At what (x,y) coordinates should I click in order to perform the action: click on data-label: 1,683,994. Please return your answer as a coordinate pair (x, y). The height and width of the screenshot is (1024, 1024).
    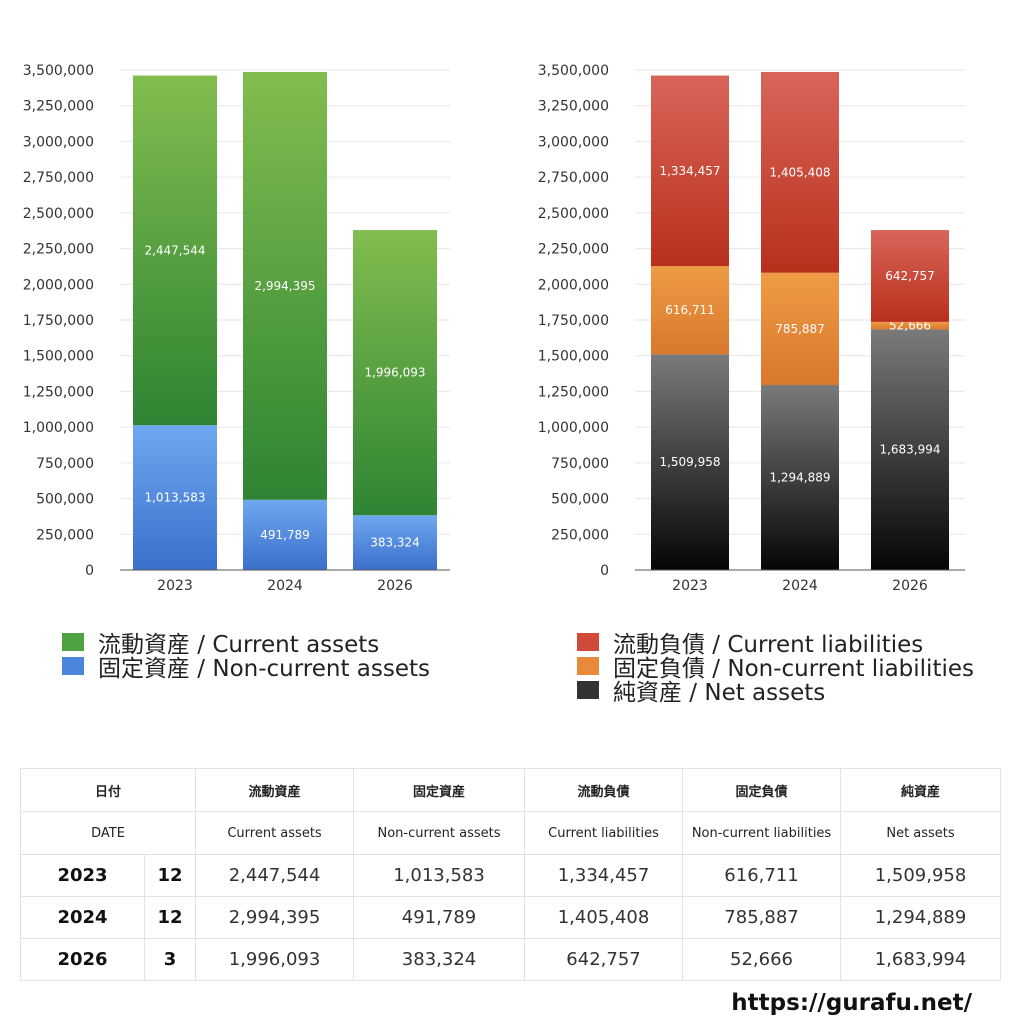
    Looking at the image, I should click on (909, 450).